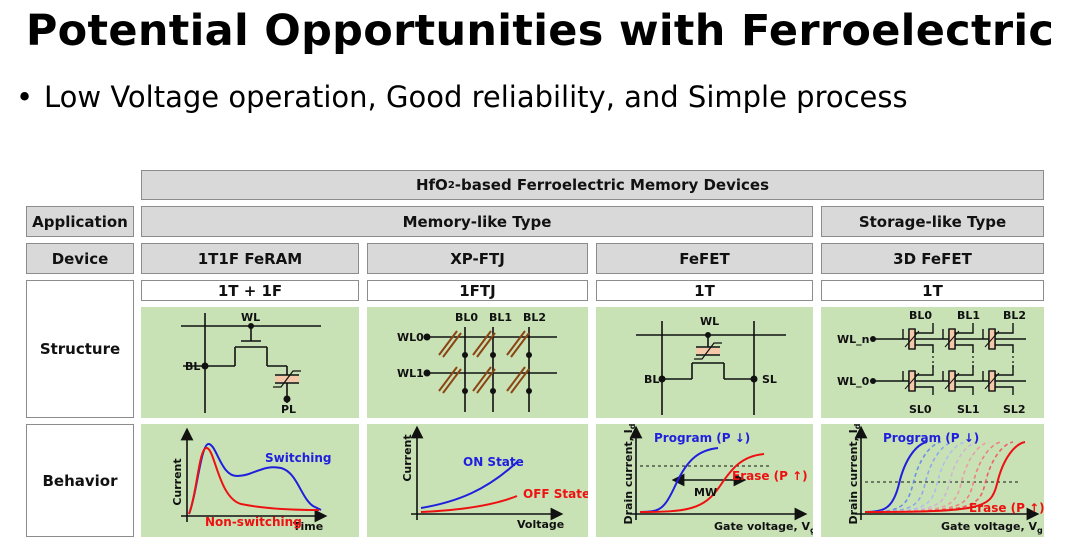 Image resolution: width=1080 pixels, height=555 pixels. Describe the element at coordinates (629, 474) in the screenshot. I see `fefet-ylabel: Drain current, Id` at that location.